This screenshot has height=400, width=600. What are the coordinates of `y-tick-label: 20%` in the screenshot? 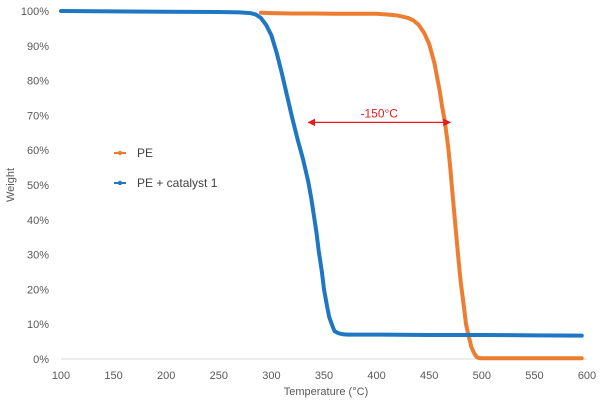 It's located at (38, 290).